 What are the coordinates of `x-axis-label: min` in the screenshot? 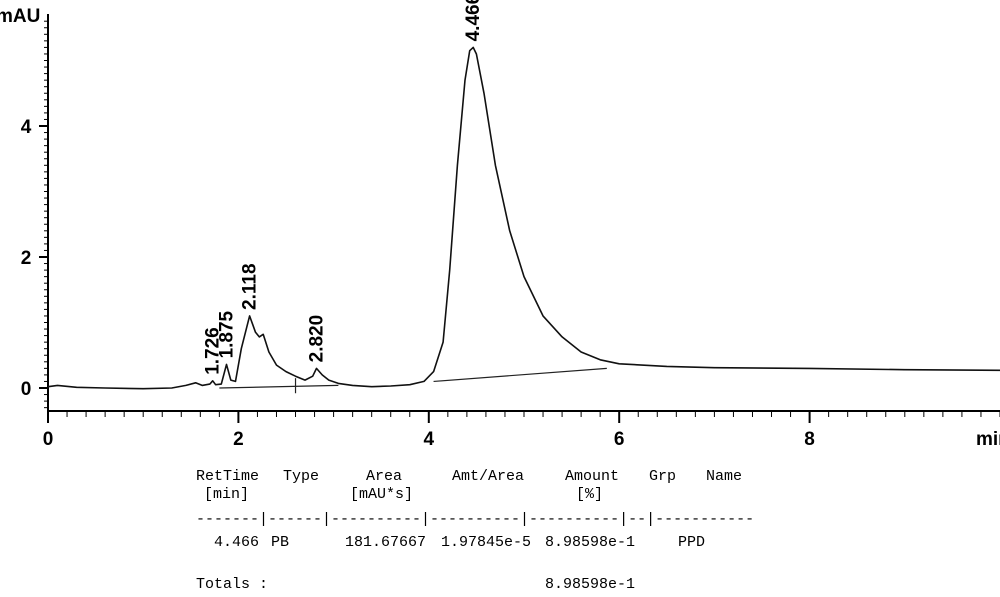 It's located at (988, 439).